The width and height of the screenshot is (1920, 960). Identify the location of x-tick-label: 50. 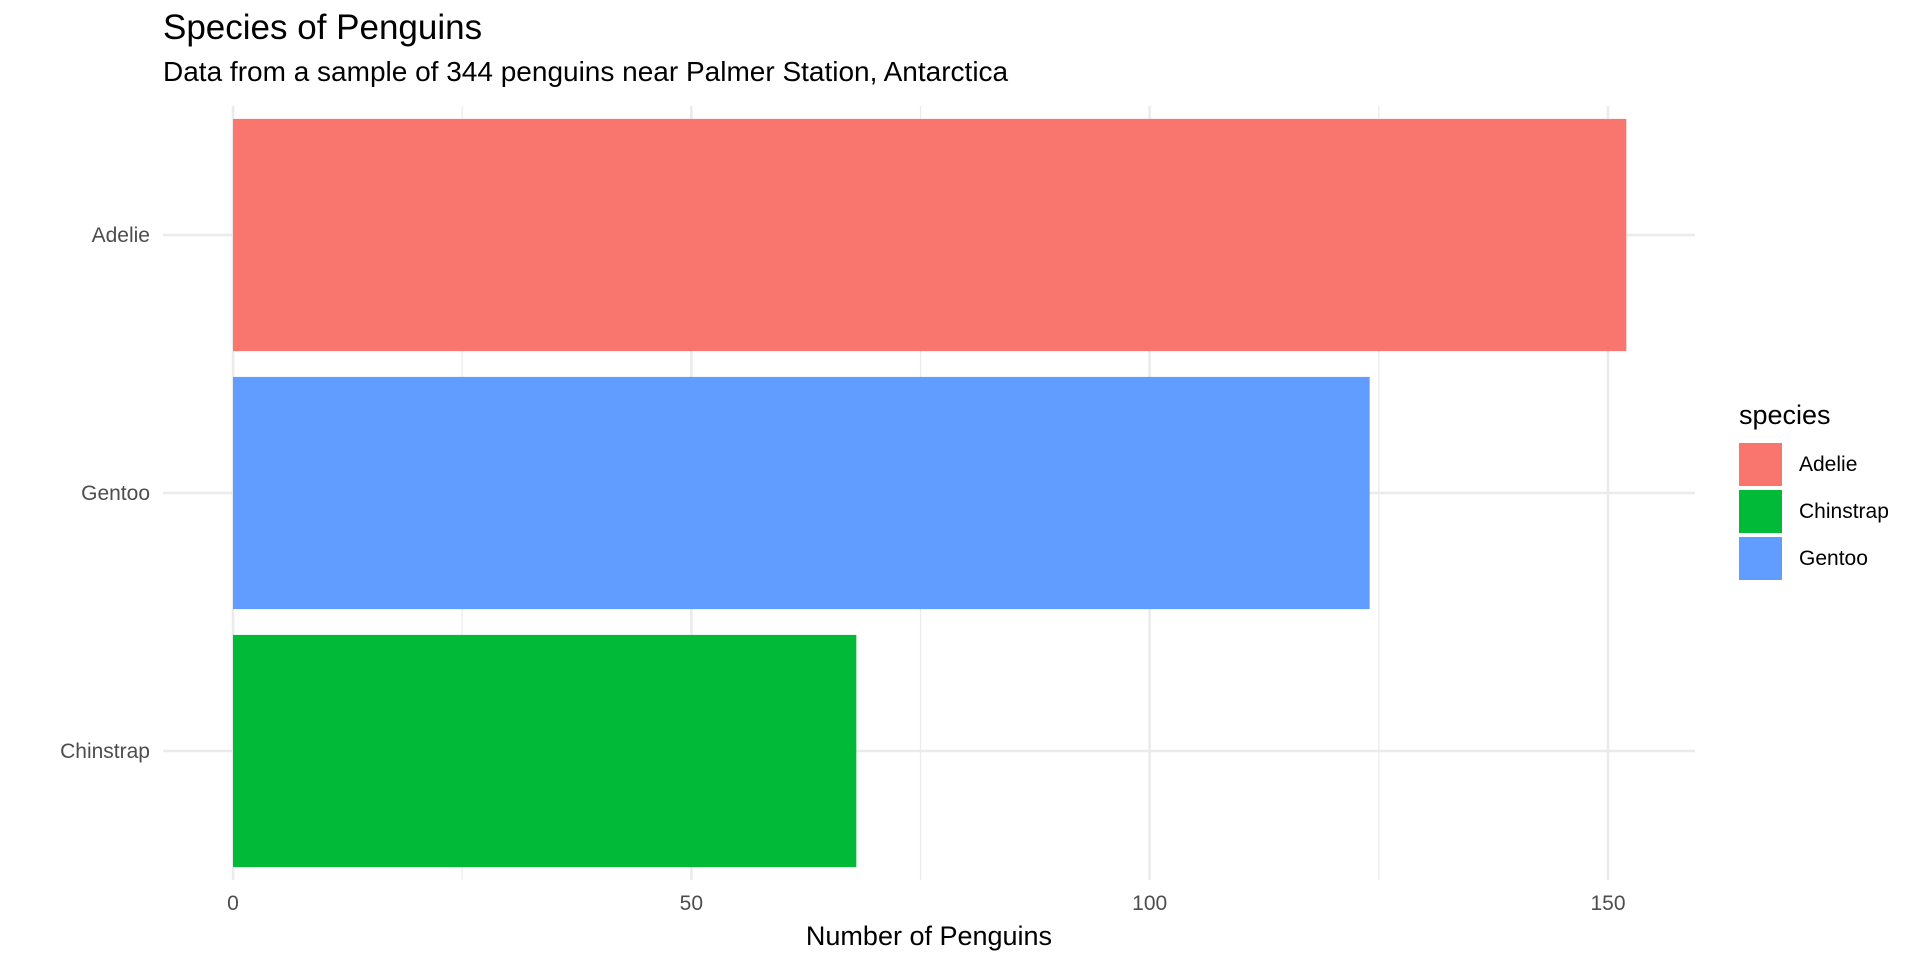
(691, 903).